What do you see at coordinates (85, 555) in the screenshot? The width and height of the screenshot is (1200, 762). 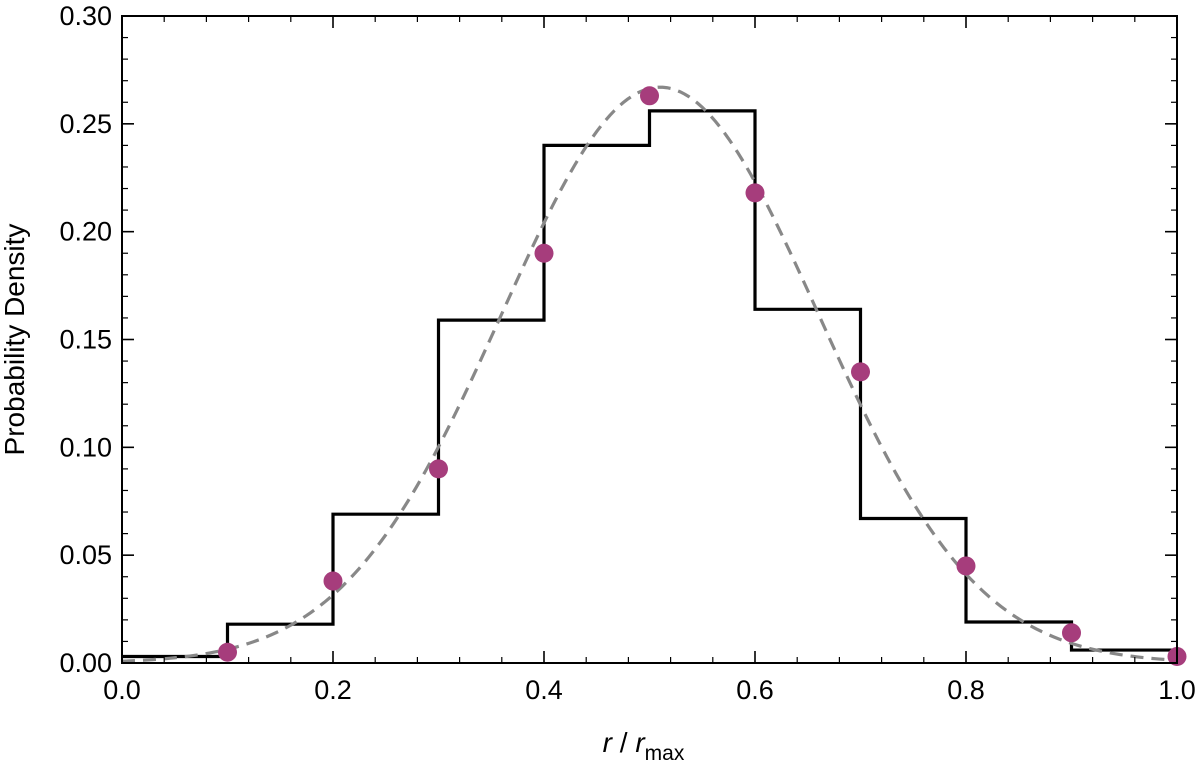 I see `y-tick-label: 0.05` at bounding box center [85, 555].